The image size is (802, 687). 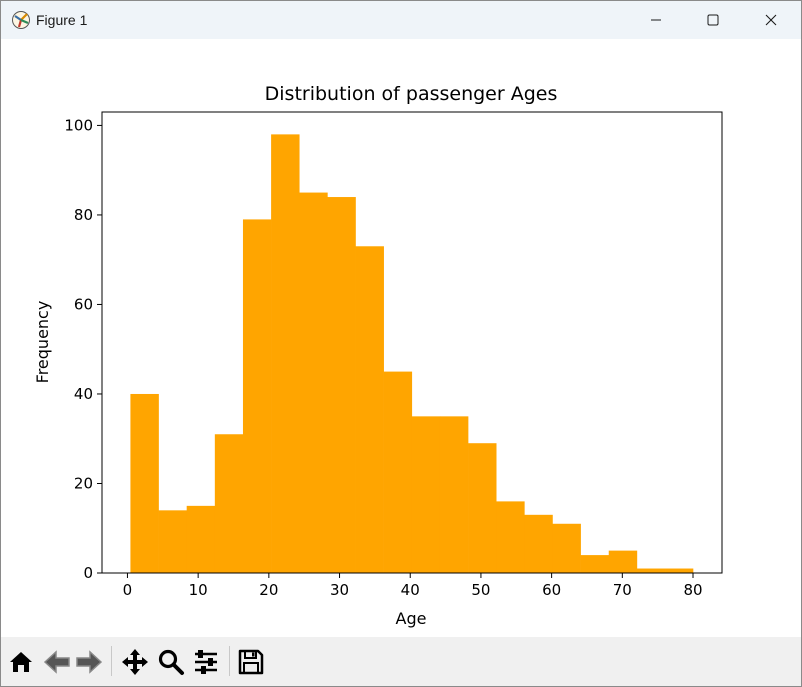 I want to click on maximize-icon, so click(x=713, y=20).